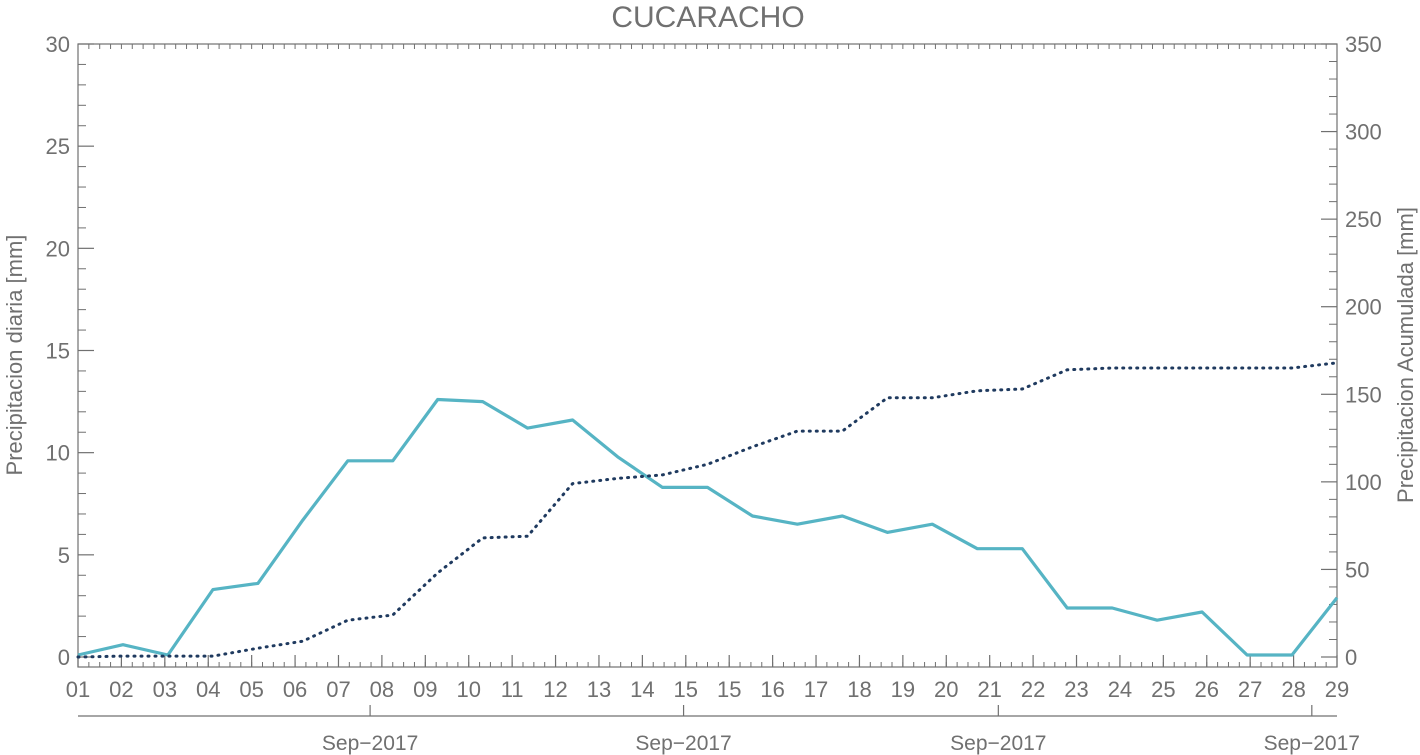 The image size is (1420, 755). Describe the element at coordinates (1363, 132) in the screenshot. I see `y-right-tick-label: 300` at that location.